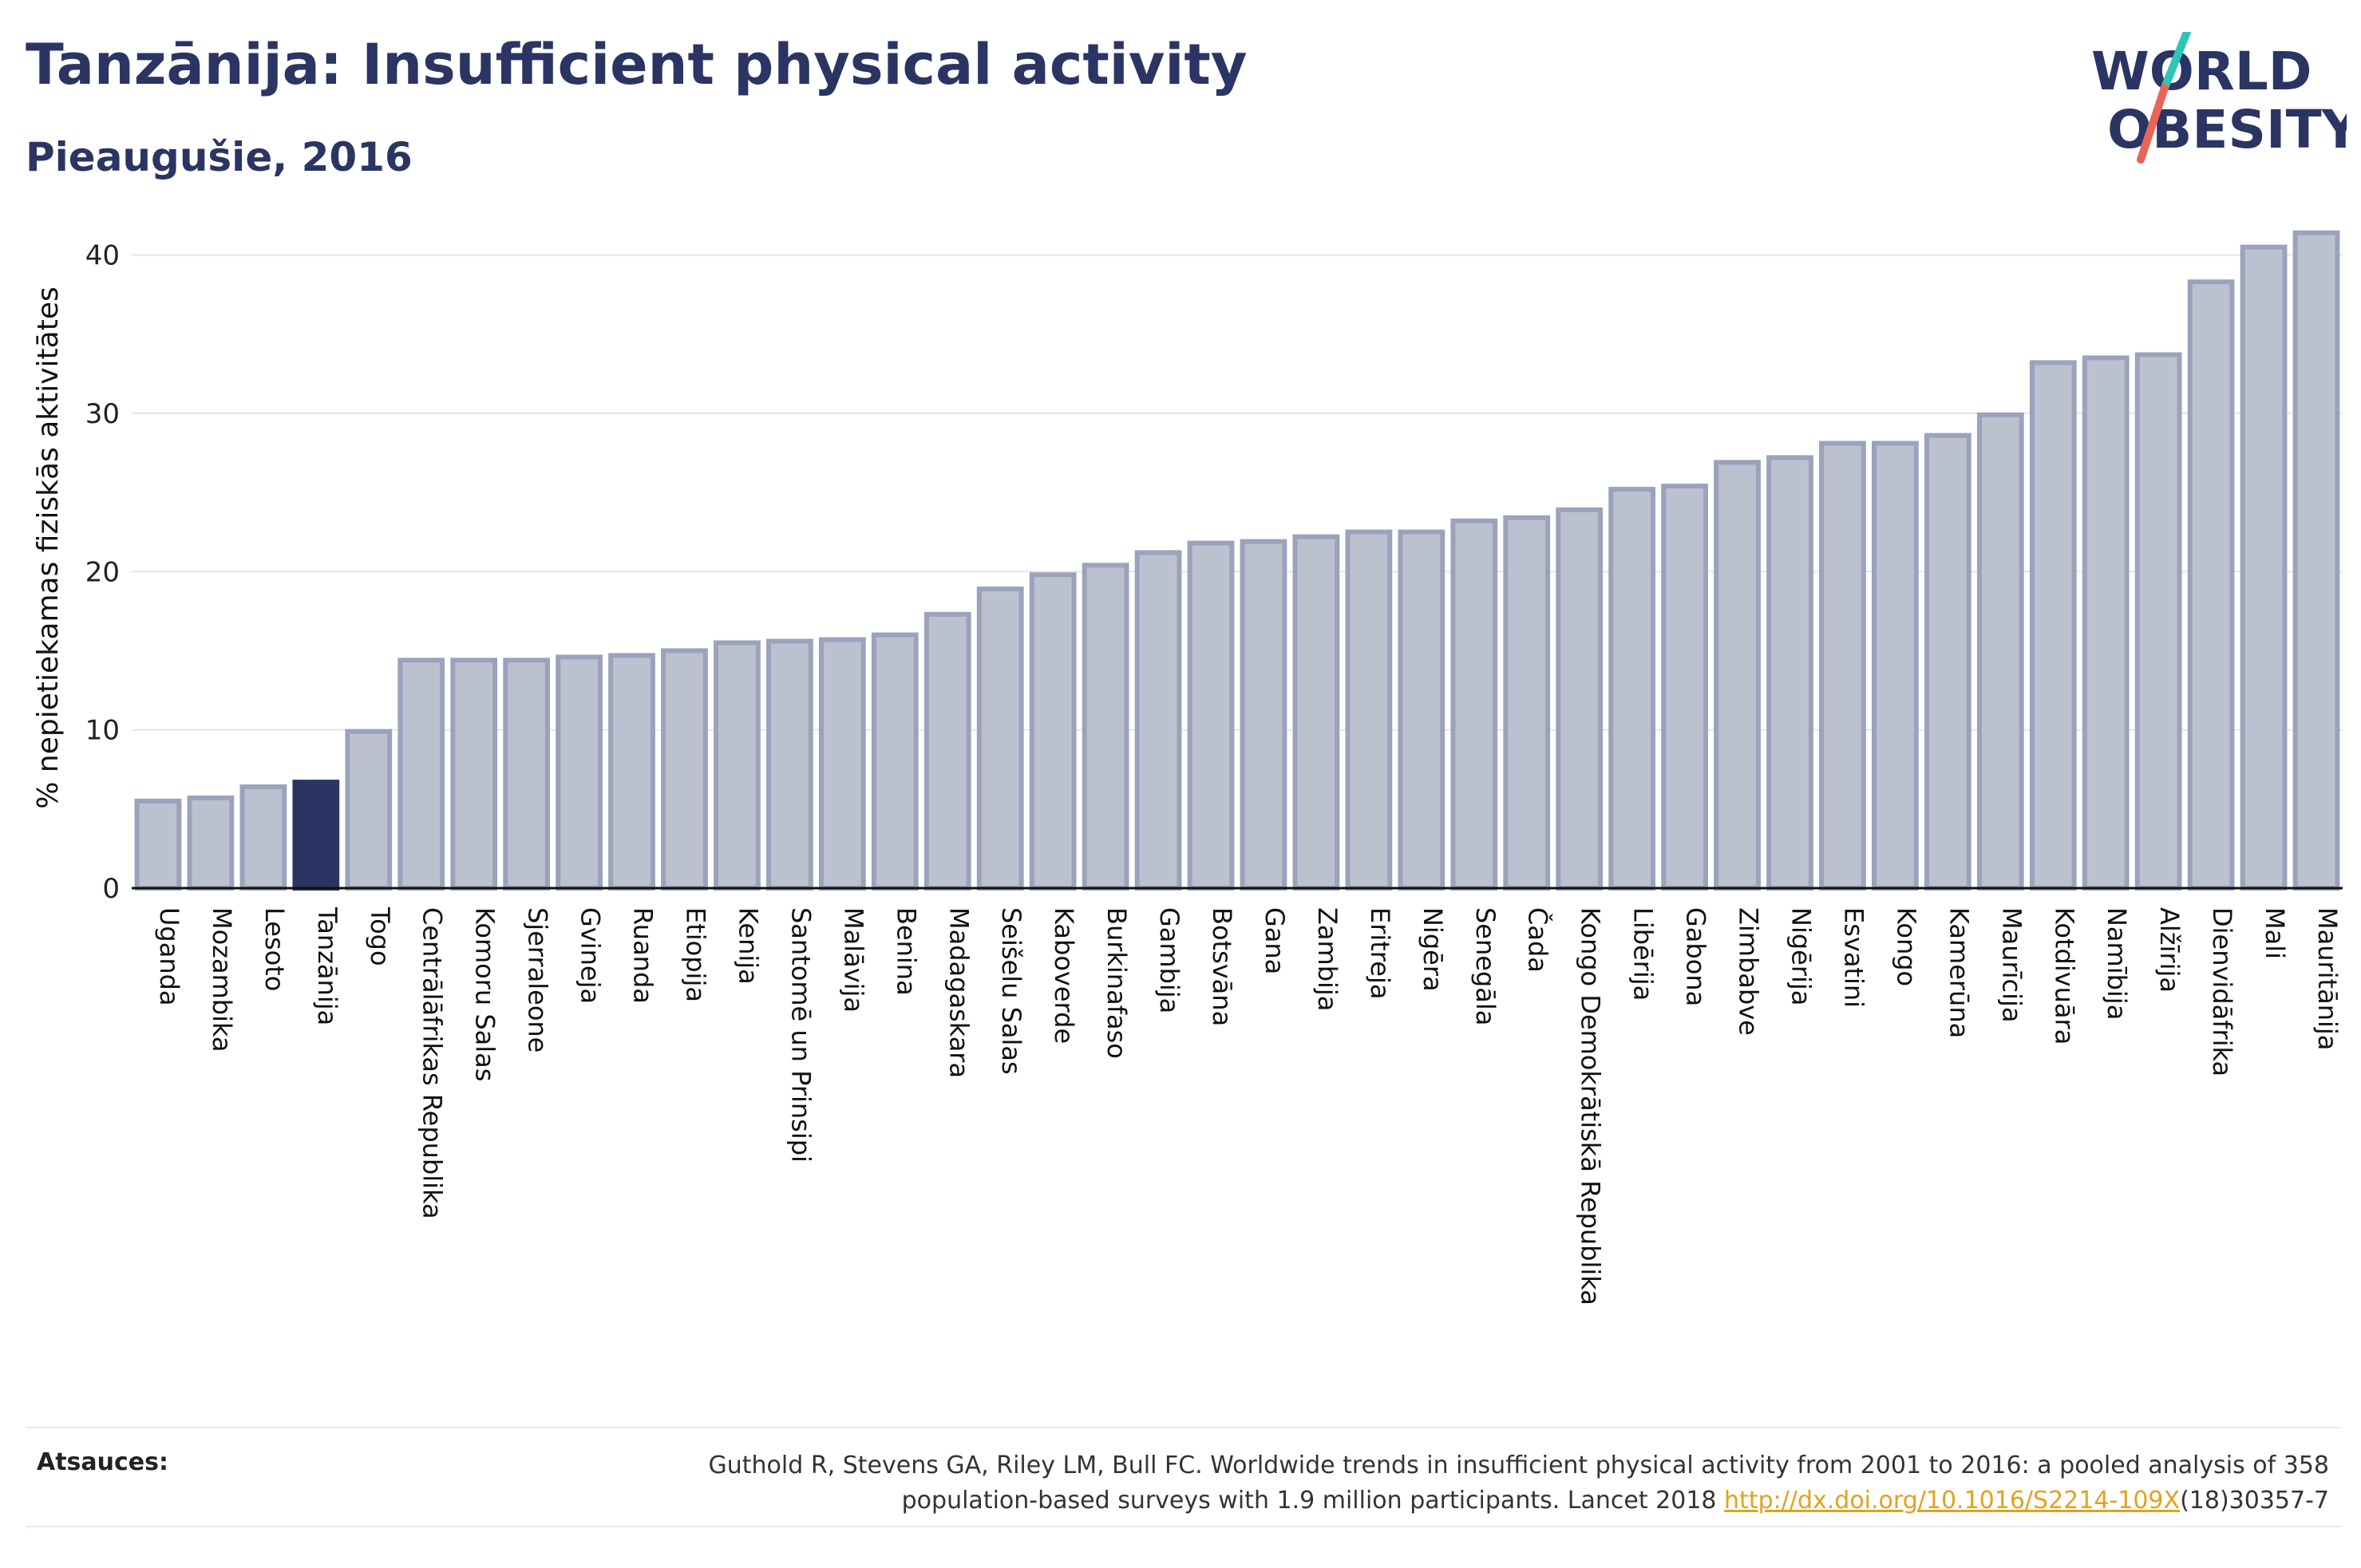 This screenshot has height=1568, width=2361. What do you see at coordinates (1853, 957) in the screenshot?
I see `x-tick-label: Esvatini` at bounding box center [1853, 957].